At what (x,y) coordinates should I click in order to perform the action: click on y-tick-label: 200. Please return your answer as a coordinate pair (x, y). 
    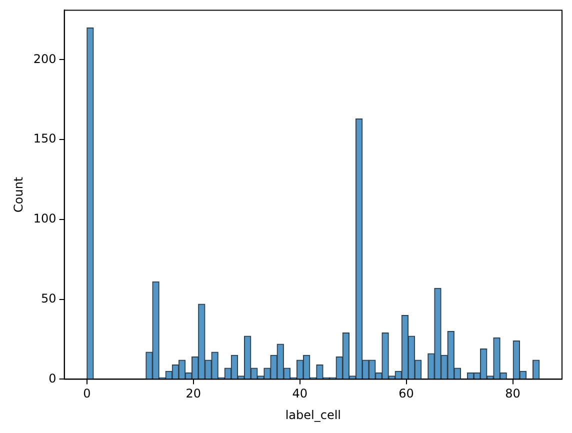
    Looking at the image, I should click on (44, 59).